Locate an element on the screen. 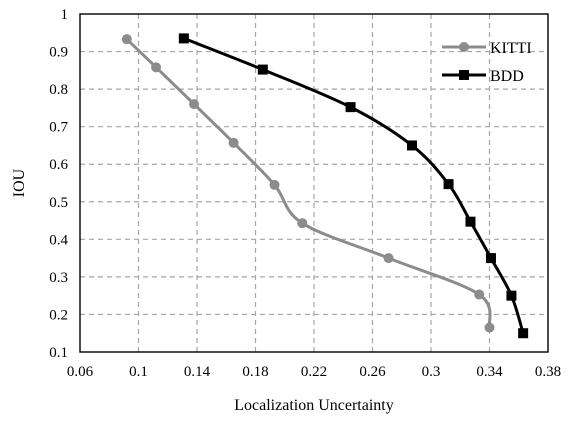 Image resolution: width=571 pixels, height=422 pixels. legend-item-kitti: KITTI is located at coordinates (487, 48).